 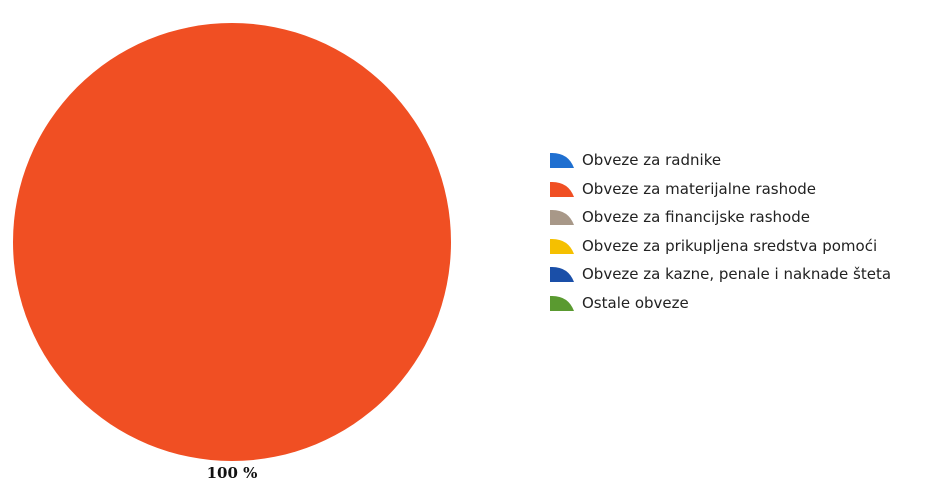 I want to click on legend-item-obveze-za-radnike: Obveze za radnike, so click(x=719, y=160).